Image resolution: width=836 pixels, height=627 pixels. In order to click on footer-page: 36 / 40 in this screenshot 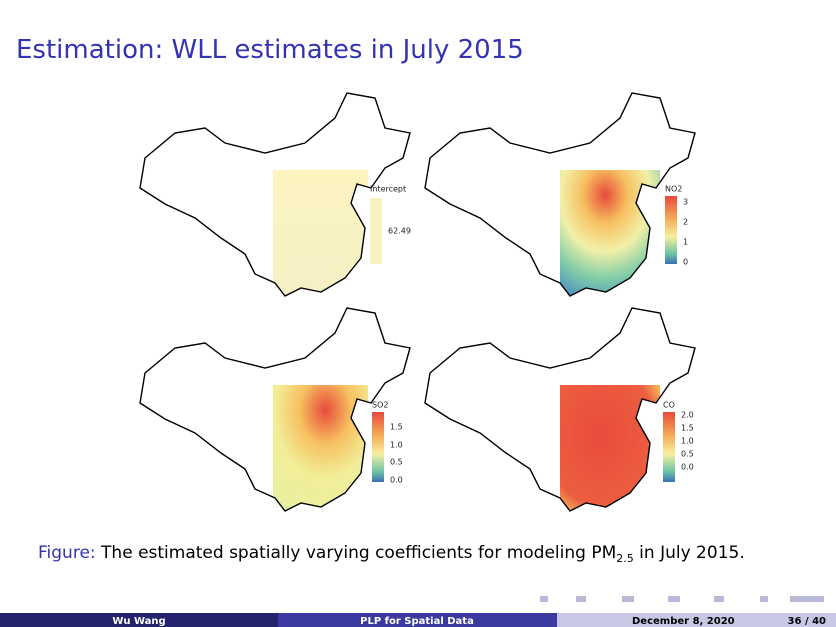, I will do `click(807, 621)`.